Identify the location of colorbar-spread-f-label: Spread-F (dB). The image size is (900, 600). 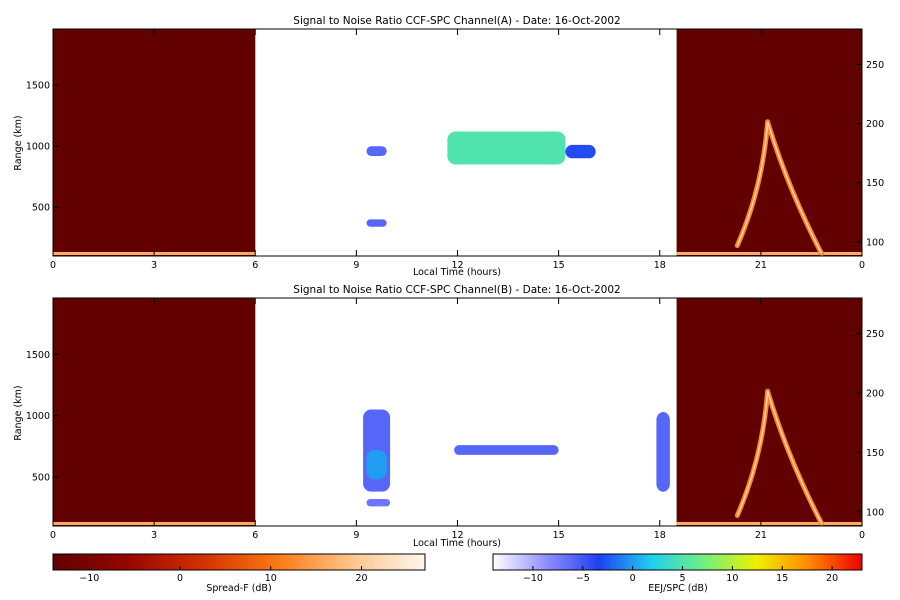
(238, 588).